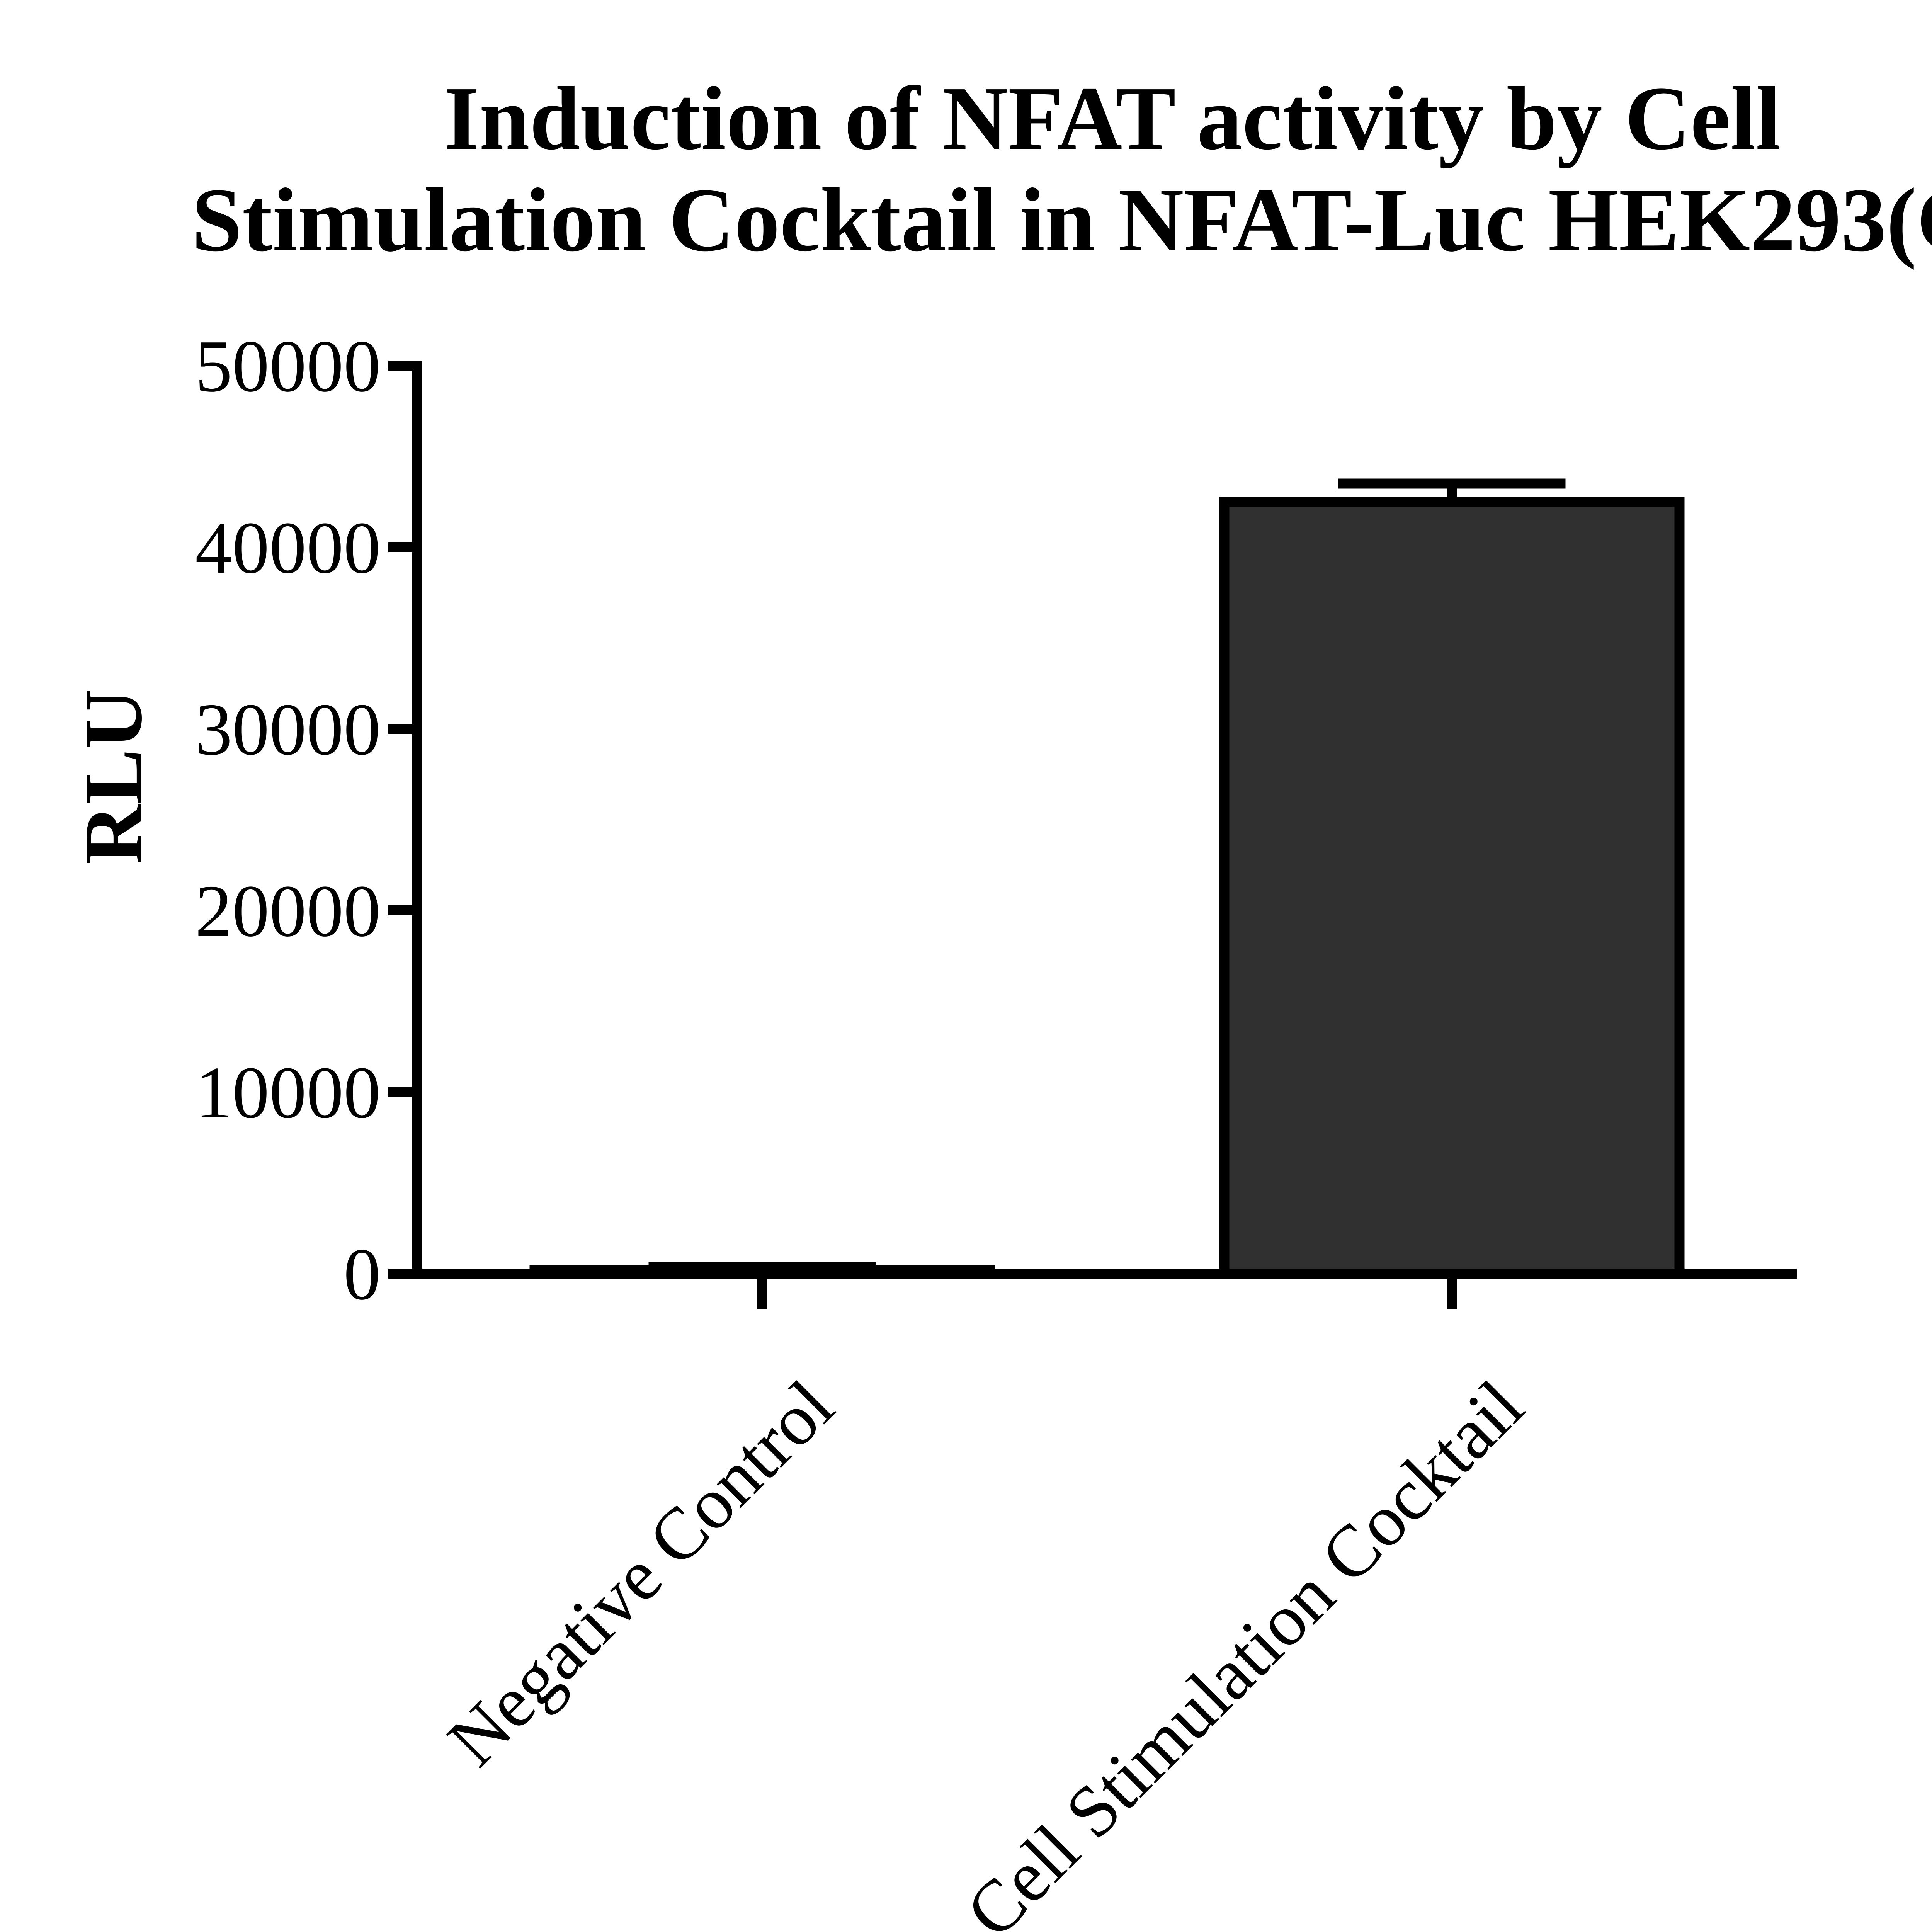 This screenshot has height=1932, width=1932. Describe the element at coordinates (288, 548) in the screenshot. I see `y-tick-label-40000: 40000` at that location.